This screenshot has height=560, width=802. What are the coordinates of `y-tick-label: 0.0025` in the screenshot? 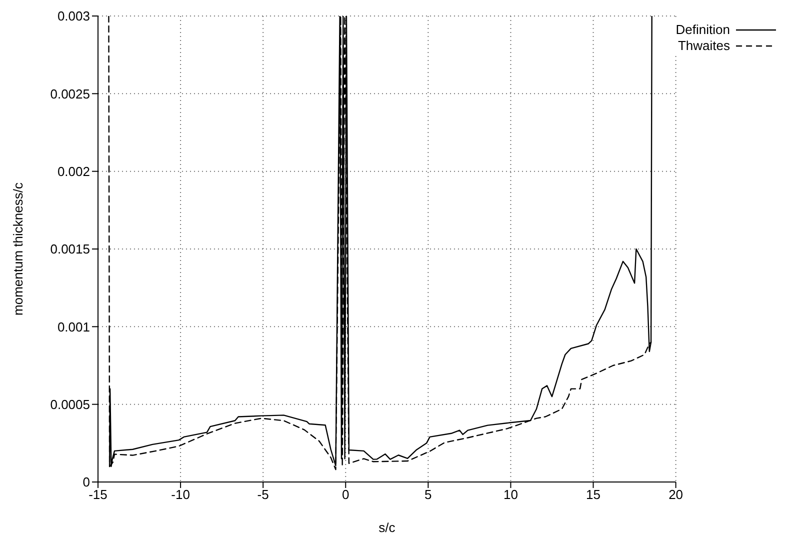 It's located at (70, 94).